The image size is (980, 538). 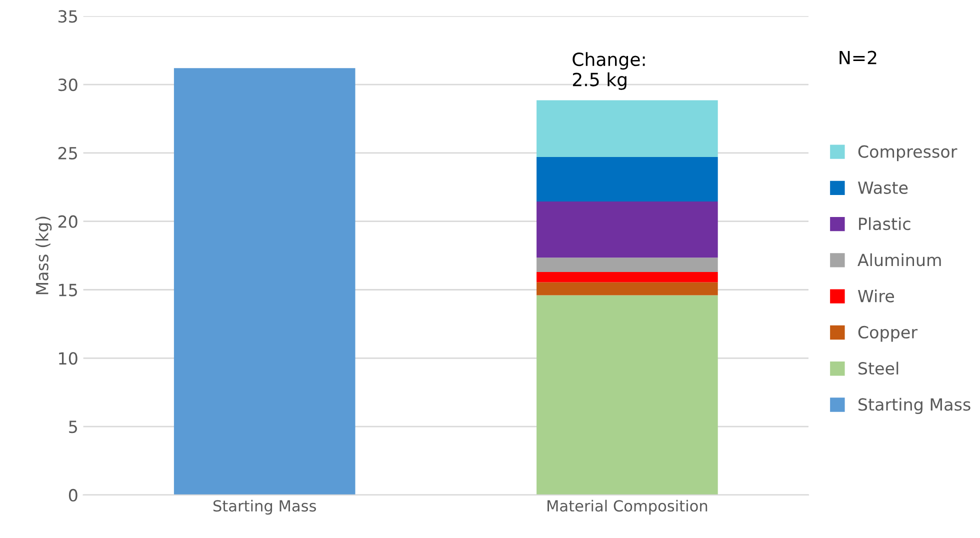 What do you see at coordinates (73, 427) in the screenshot?
I see `y-tick-label: 5` at bounding box center [73, 427].